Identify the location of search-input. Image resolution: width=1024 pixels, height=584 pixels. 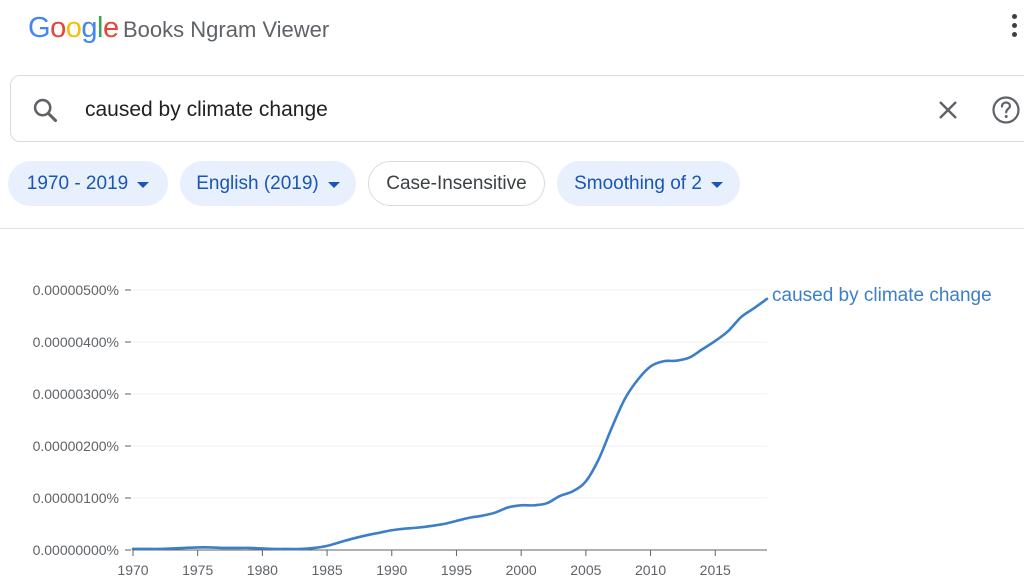
(485, 110).